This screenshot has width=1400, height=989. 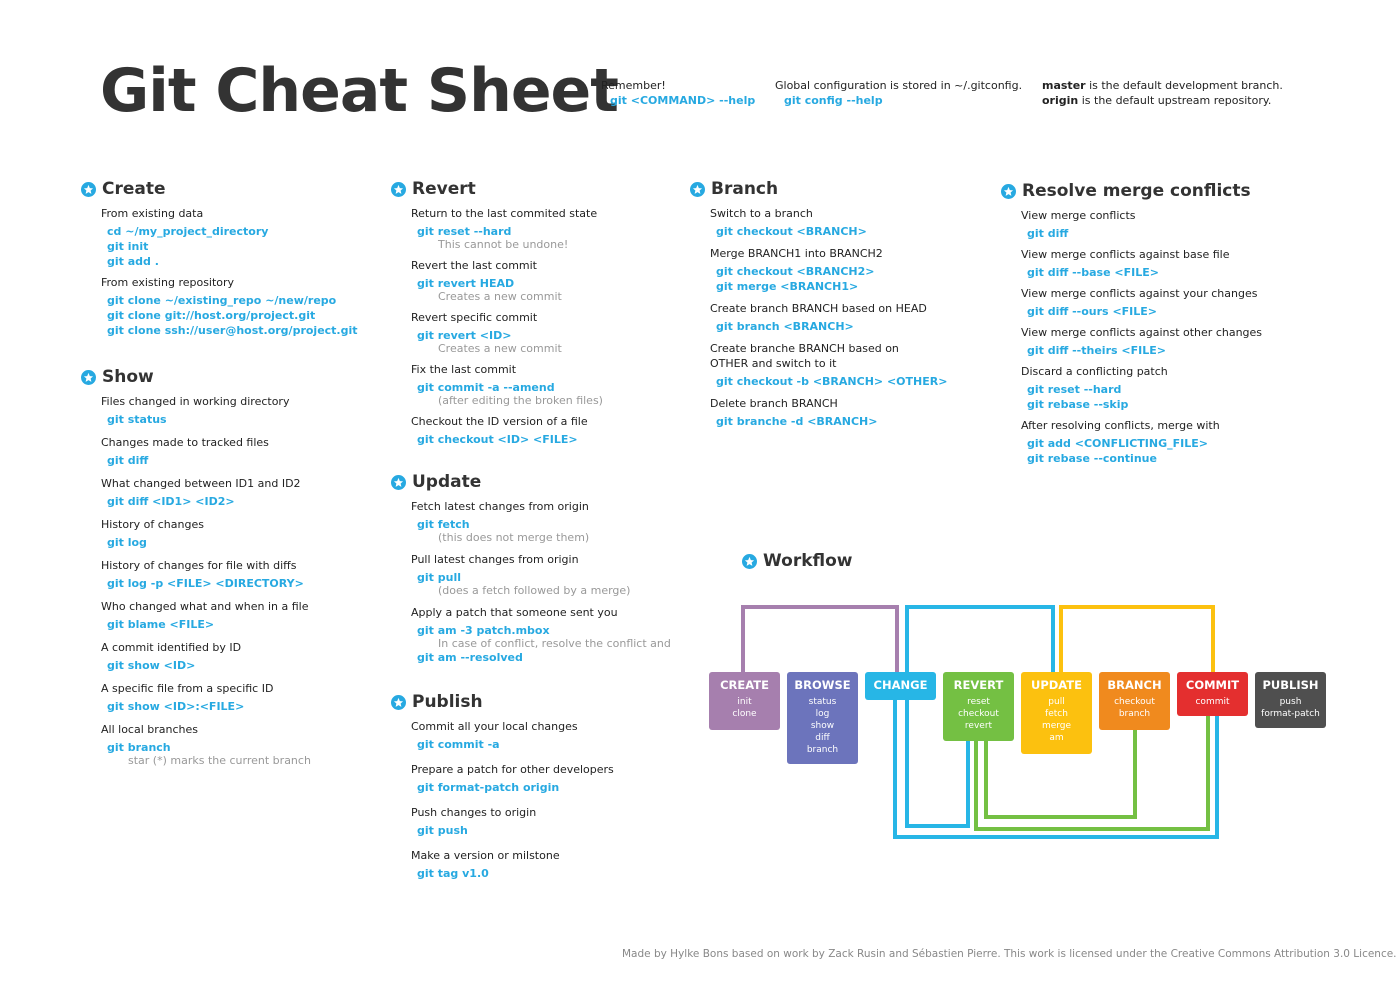 What do you see at coordinates (1175, 100) in the screenshot?
I see `origin-text: is the default upstream repository.` at bounding box center [1175, 100].